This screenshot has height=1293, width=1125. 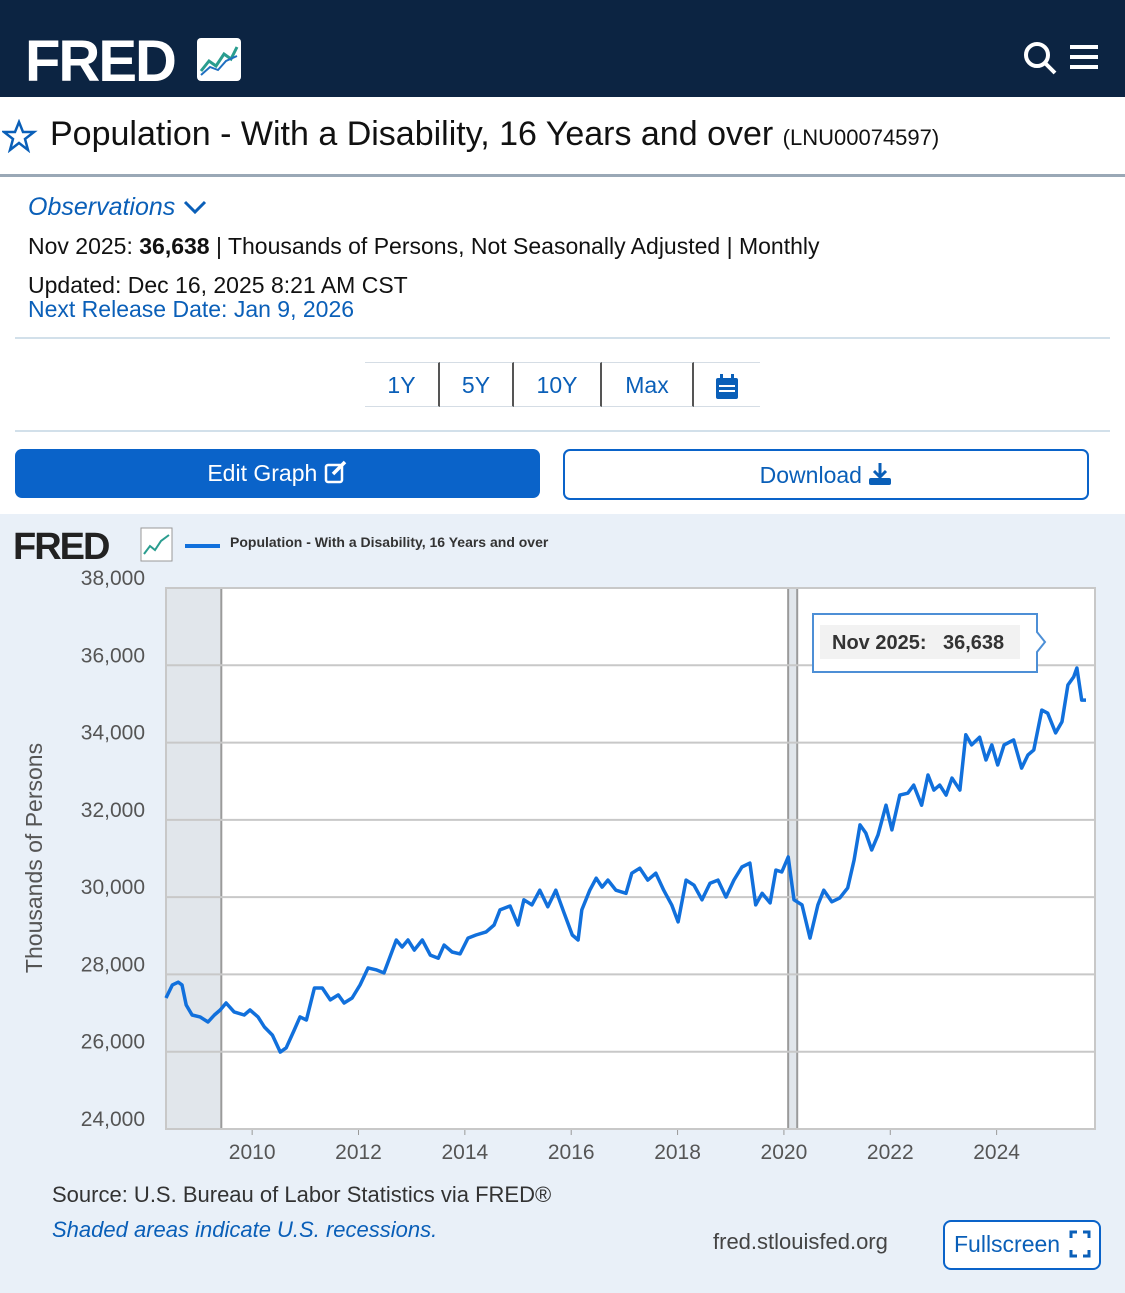 What do you see at coordinates (113, 964) in the screenshot?
I see `y-tick-label: 28,000` at bounding box center [113, 964].